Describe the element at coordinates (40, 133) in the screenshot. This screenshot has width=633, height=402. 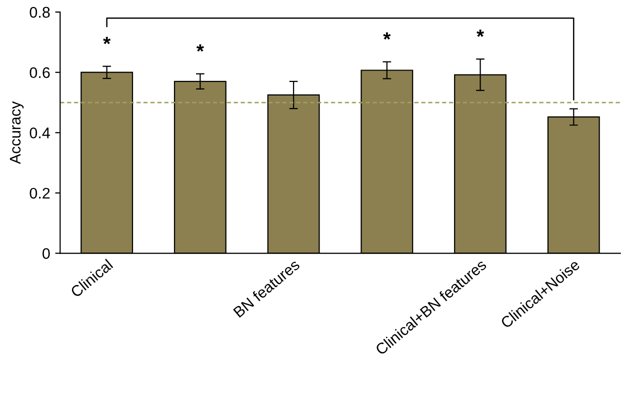
I see `y-tick-label: 0.4` at that location.